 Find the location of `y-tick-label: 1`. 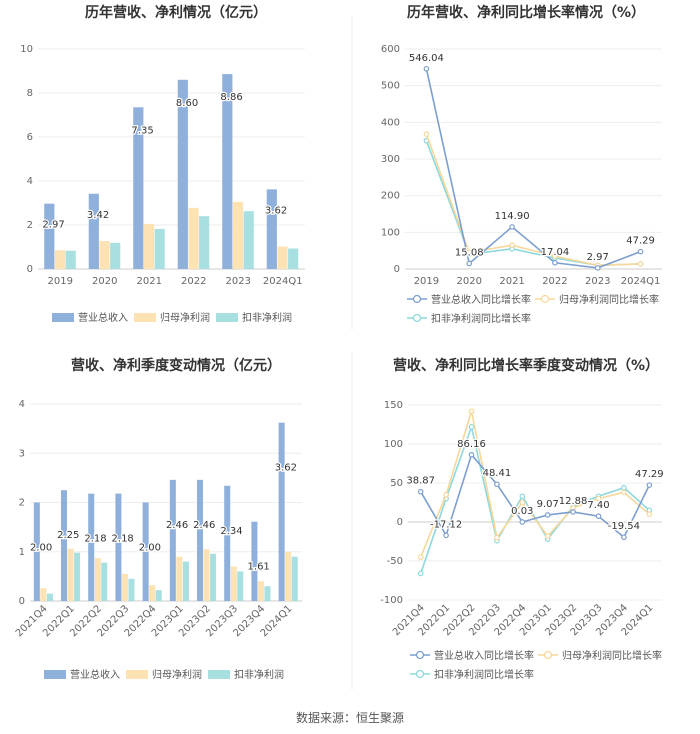

y-tick-label: 1 is located at coordinates (22, 552).